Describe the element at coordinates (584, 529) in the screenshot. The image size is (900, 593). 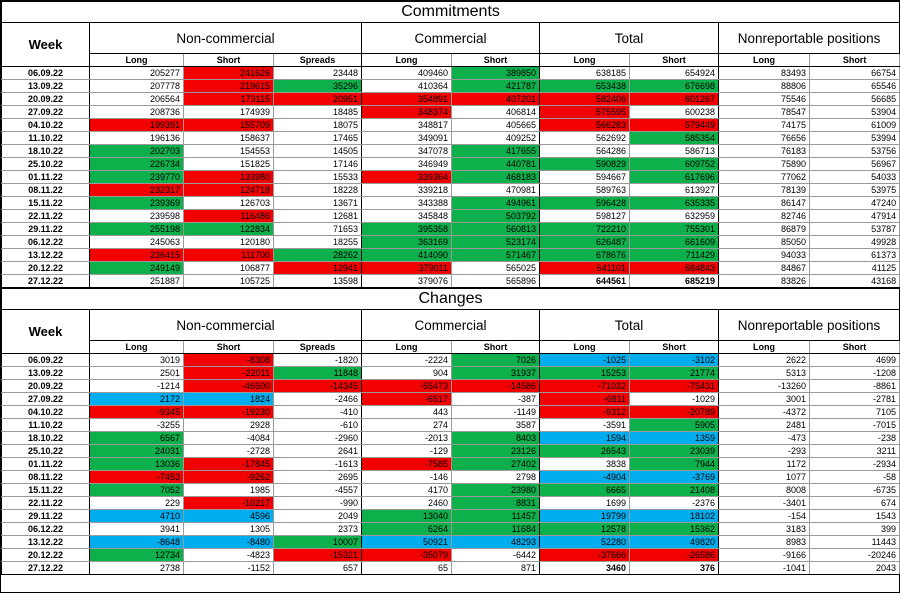
I see `value-cell: 12578` at that location.